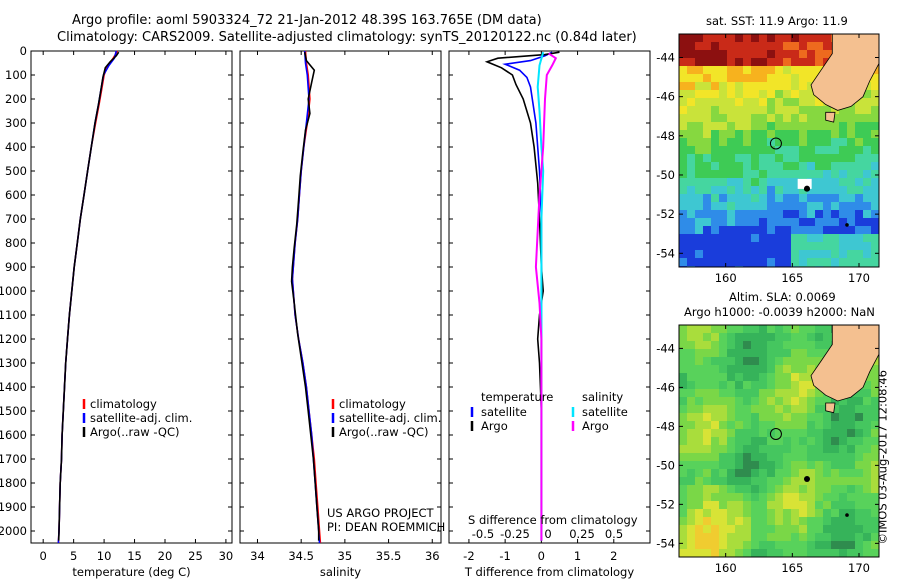 The height and width of the screenshot is (580, 900). What do you see at coordinates (665, 57) in the screenshot?
I see `map-y-tick-label: -44` at bounding box center [665, 57].